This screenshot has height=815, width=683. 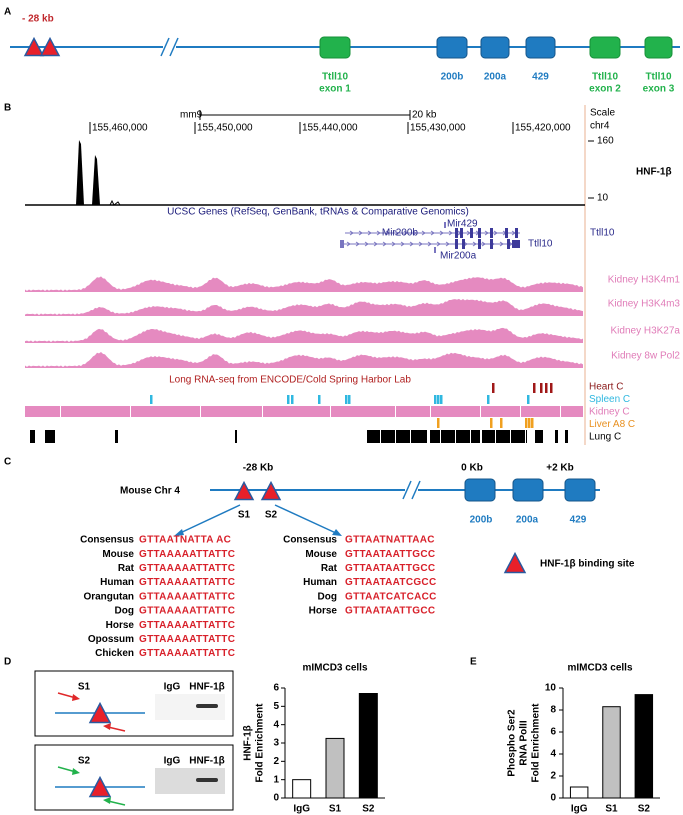 What do you see at coordinates (587, 564) in the screenshot?
I see `legend-label: HNF-1β binding site` at bounding box center [587, 564].